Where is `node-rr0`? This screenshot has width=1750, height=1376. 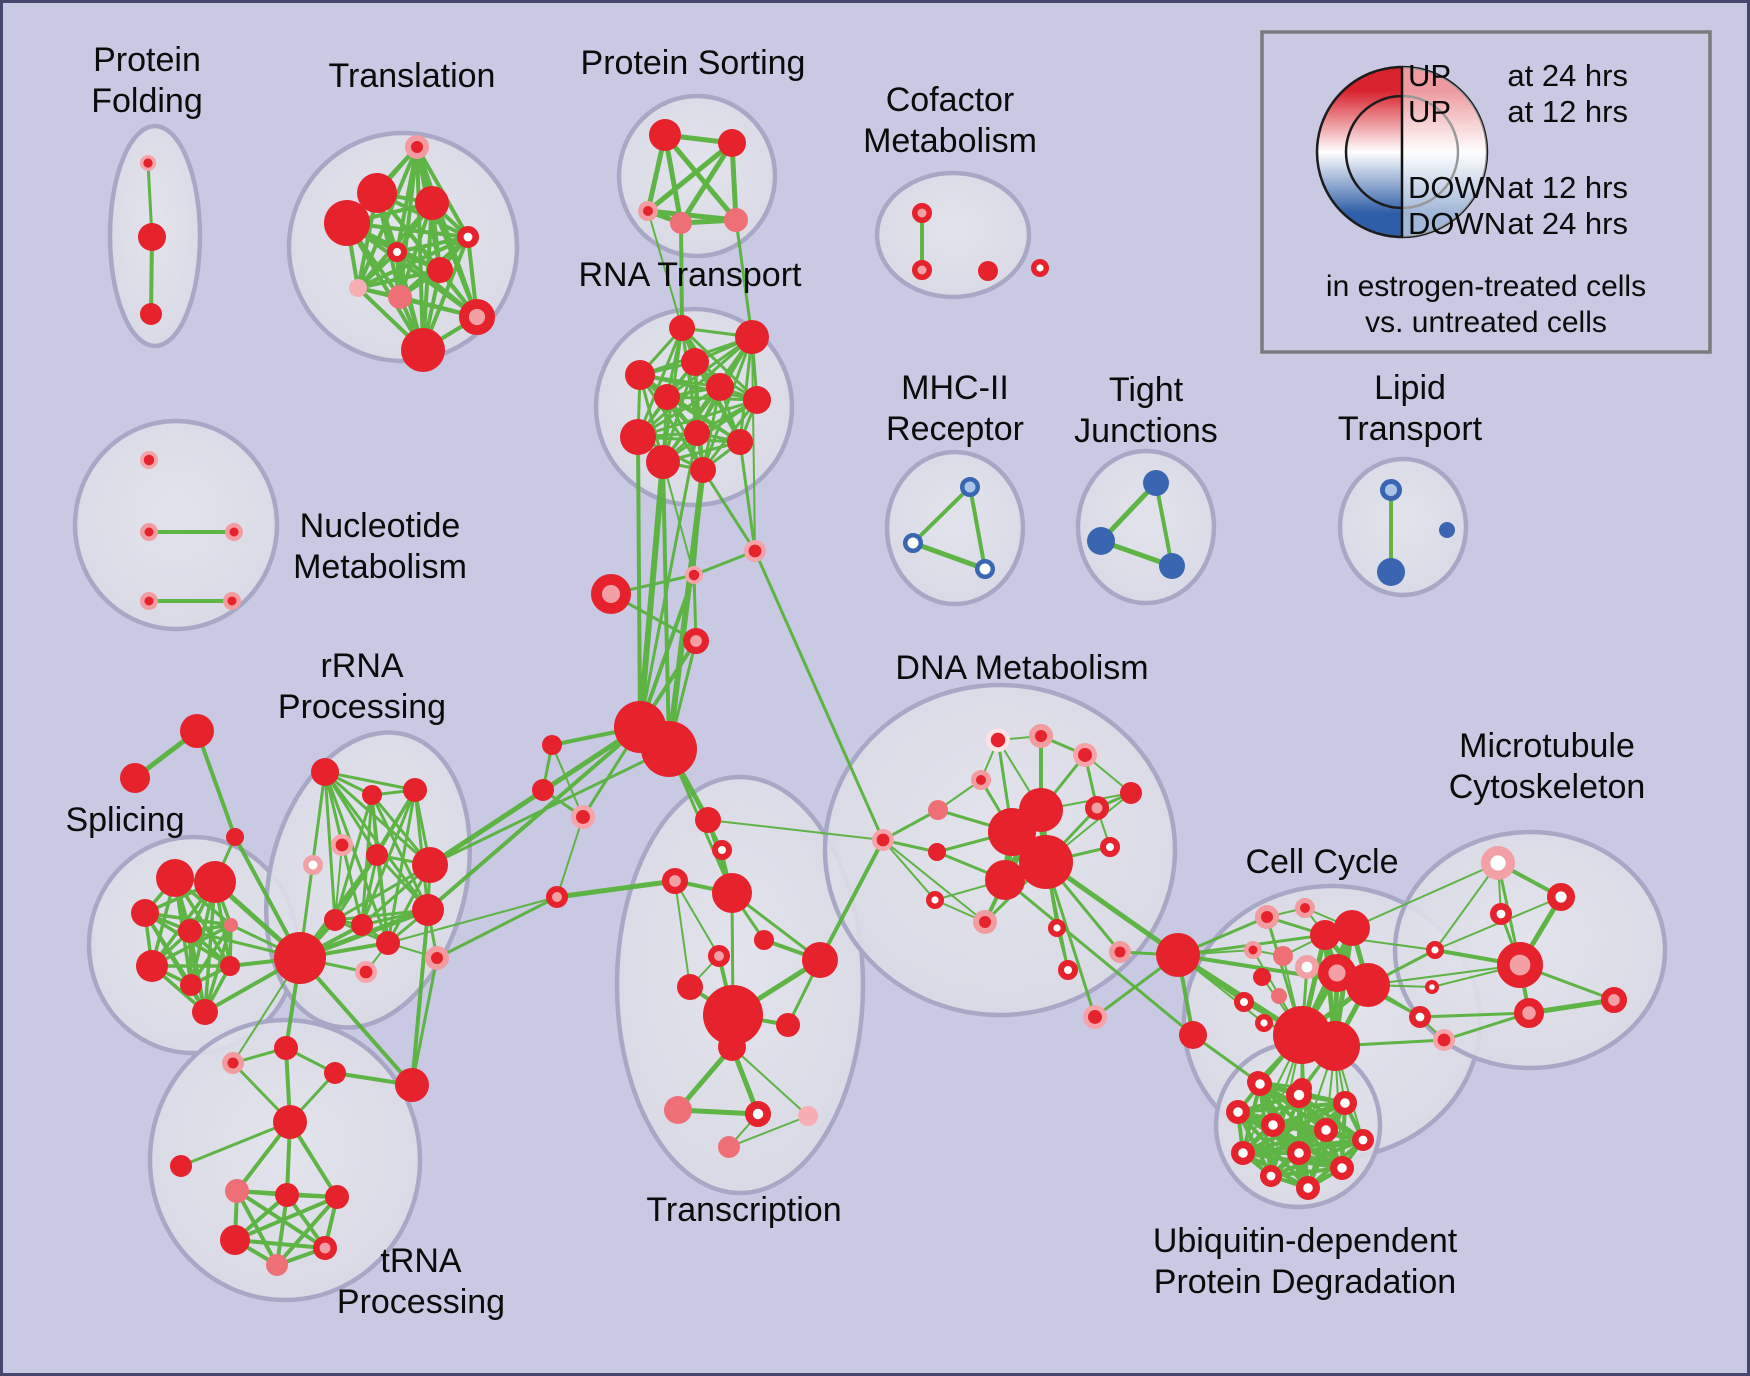 node-rr0 is located at coordinates (325, 772).